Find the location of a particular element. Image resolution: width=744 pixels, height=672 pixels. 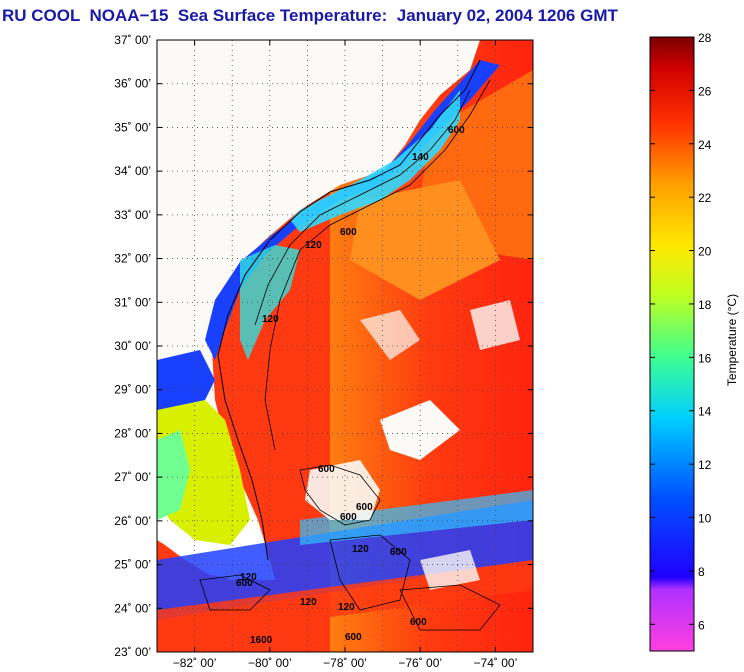

lon-tick-label: −76˚ 00’ is located at coordinates (420, 663).